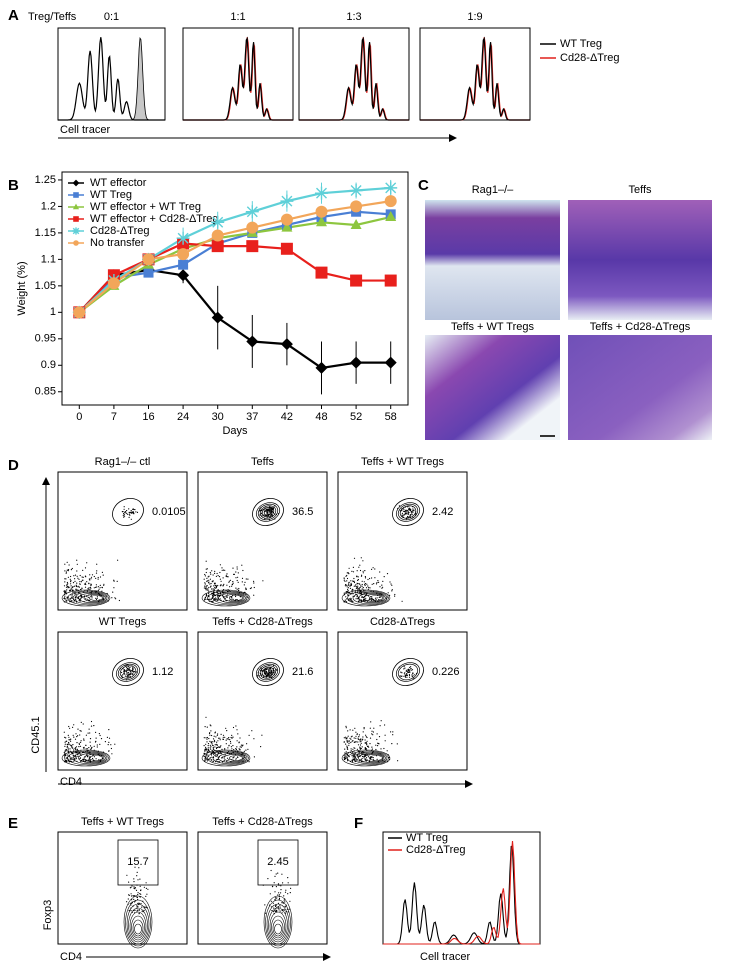 The height and width of the screenshot is (967, 731). What do you see at coordinates (277, 862) in the screenshot?
I see `gate-value: 2.45` at bounding box center [277, 862].